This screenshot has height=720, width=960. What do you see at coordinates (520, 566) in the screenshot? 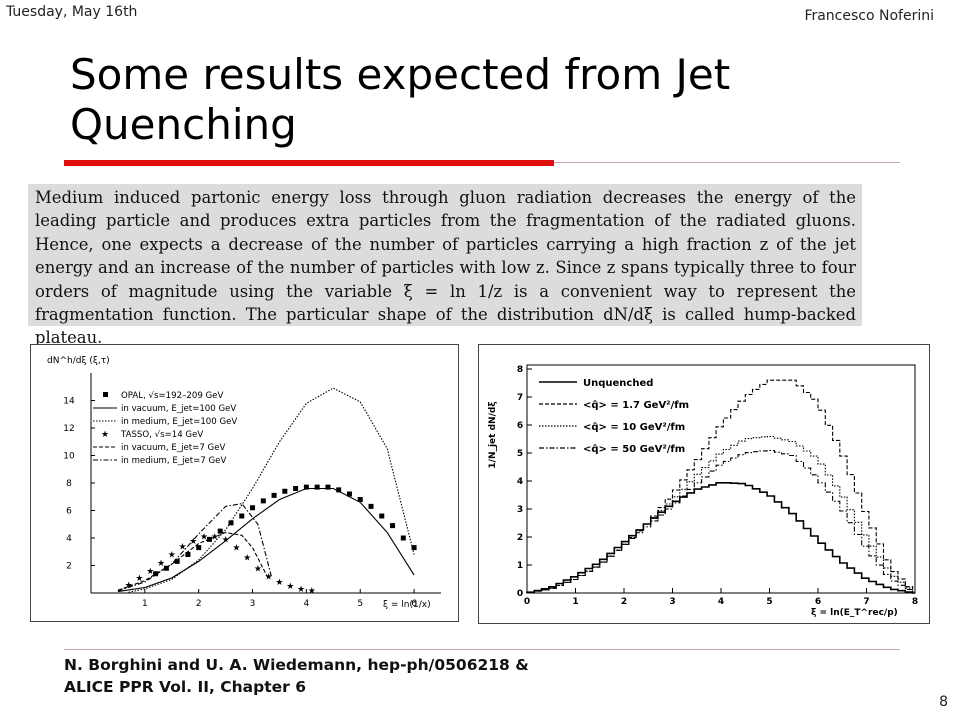
I see `chart-right-y-tick: 1` at bounding box center [520, 566].